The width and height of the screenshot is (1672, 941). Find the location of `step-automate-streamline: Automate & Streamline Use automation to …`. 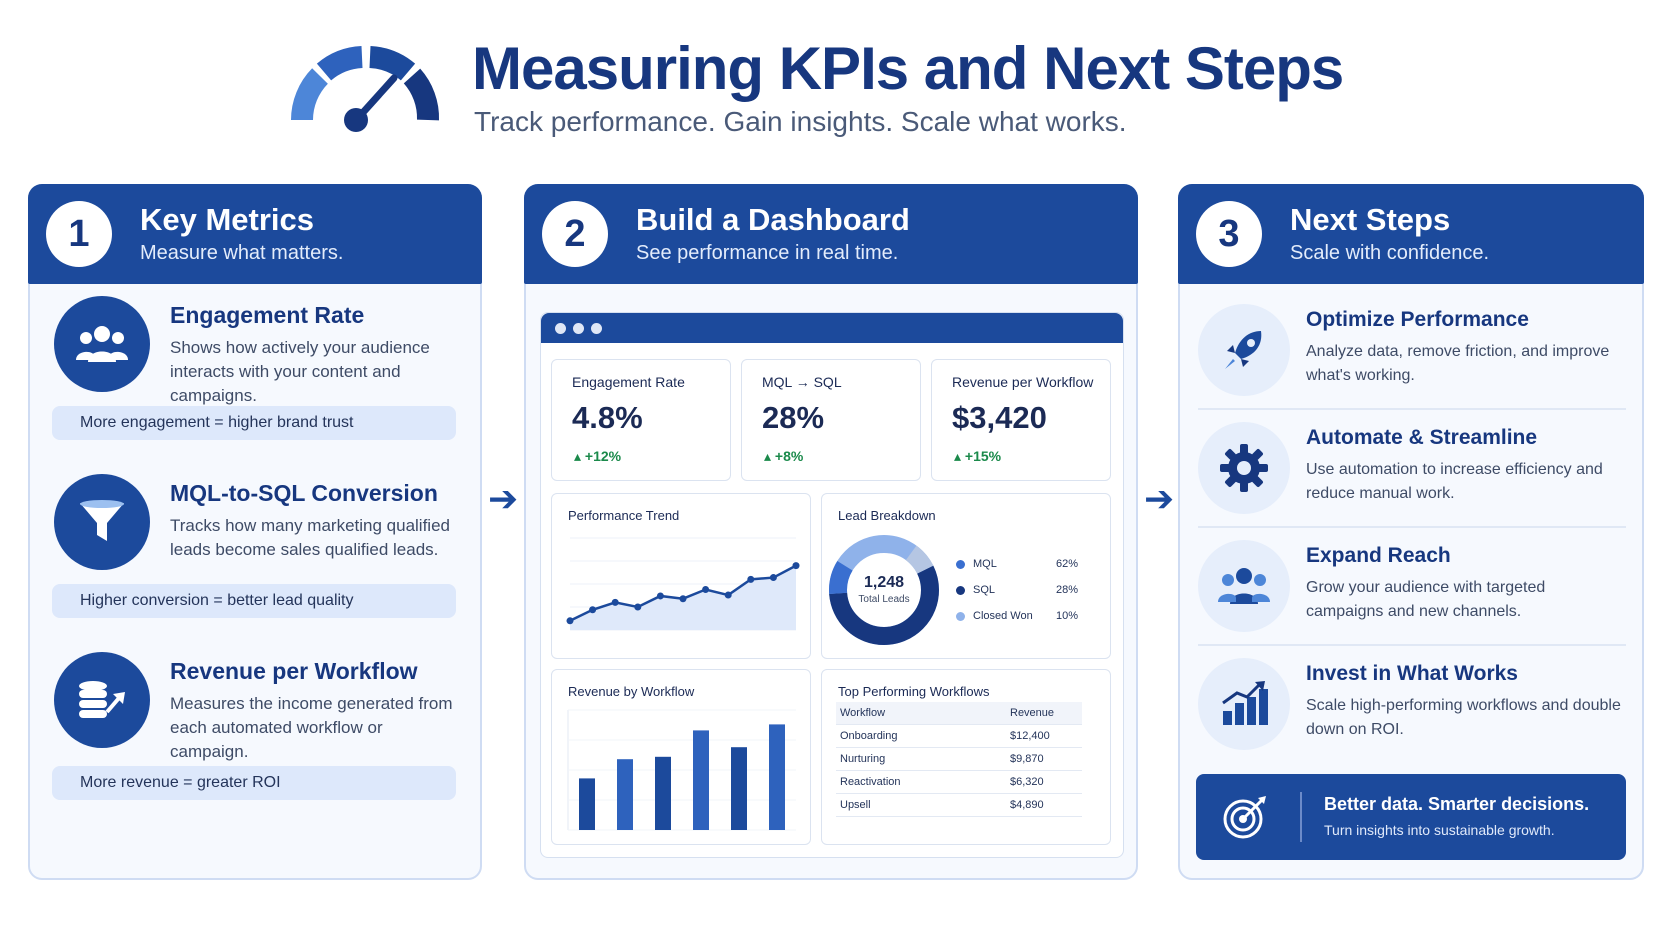

step-automate-streamline: Automate & Streamline Use automation to … is located at coordinates (1412, 469).